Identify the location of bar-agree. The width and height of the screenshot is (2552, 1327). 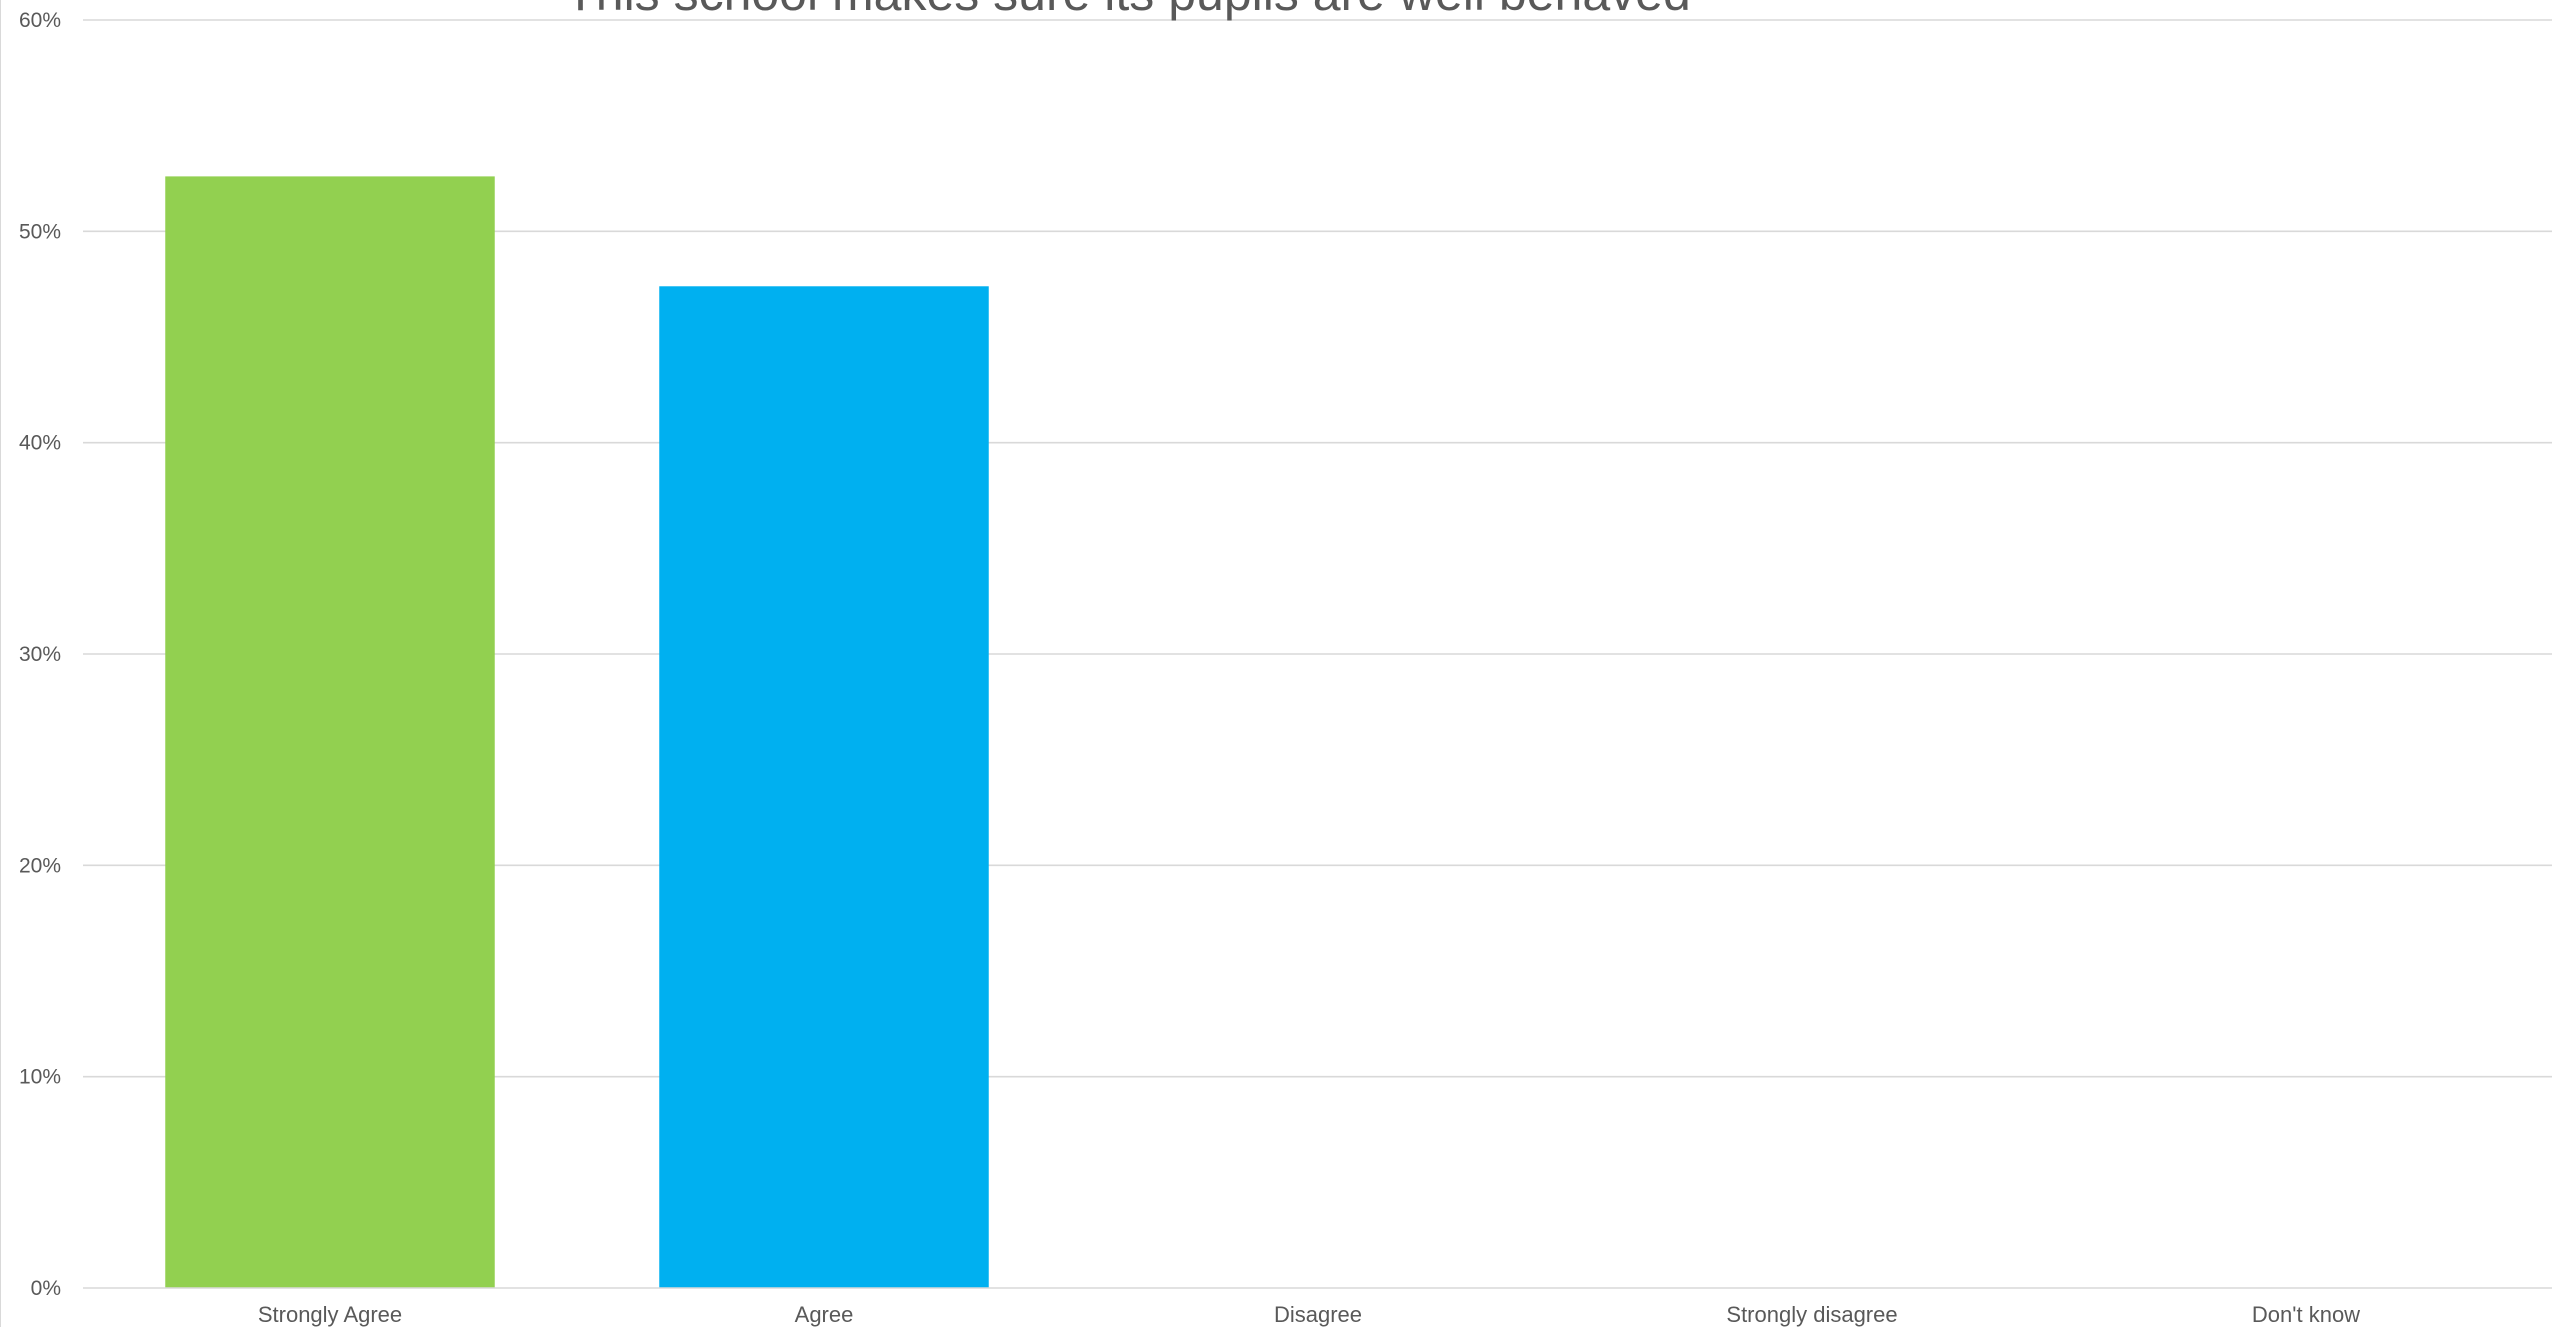
(824, 787).